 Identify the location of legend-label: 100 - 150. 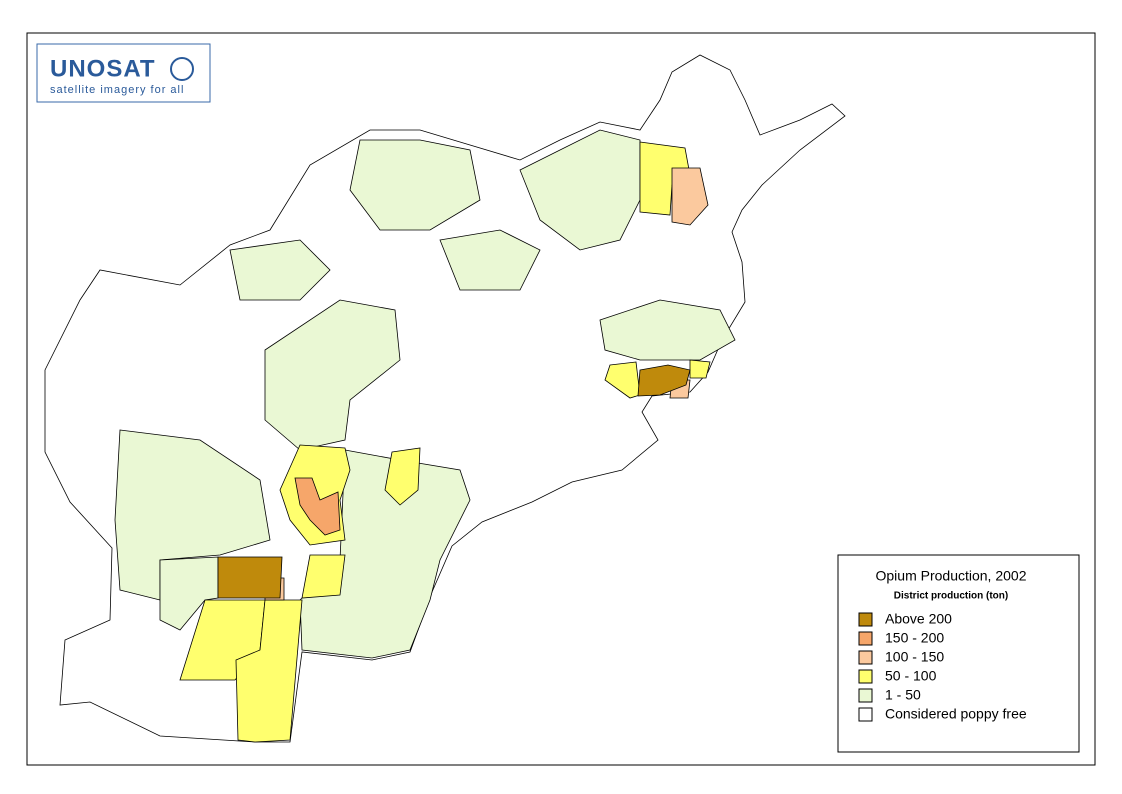
(914, 657).